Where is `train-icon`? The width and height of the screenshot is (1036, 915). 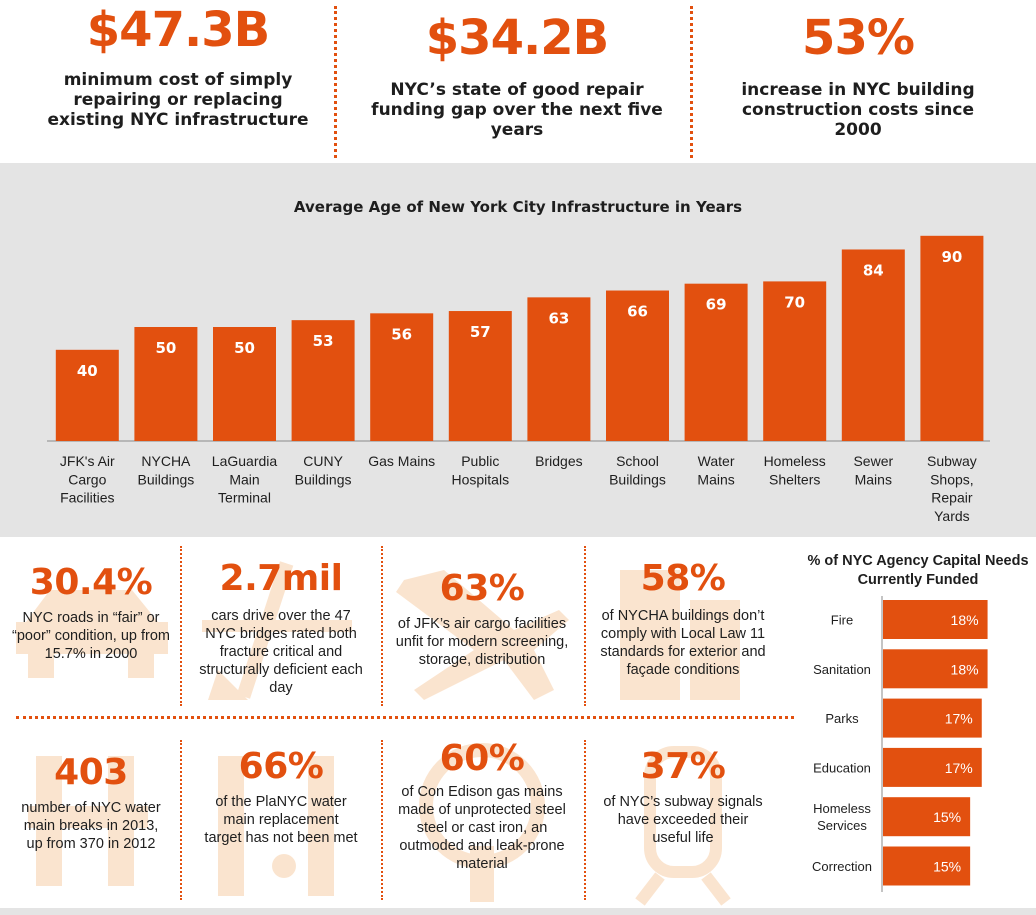 train-icon is located at coordinates (683, 826).